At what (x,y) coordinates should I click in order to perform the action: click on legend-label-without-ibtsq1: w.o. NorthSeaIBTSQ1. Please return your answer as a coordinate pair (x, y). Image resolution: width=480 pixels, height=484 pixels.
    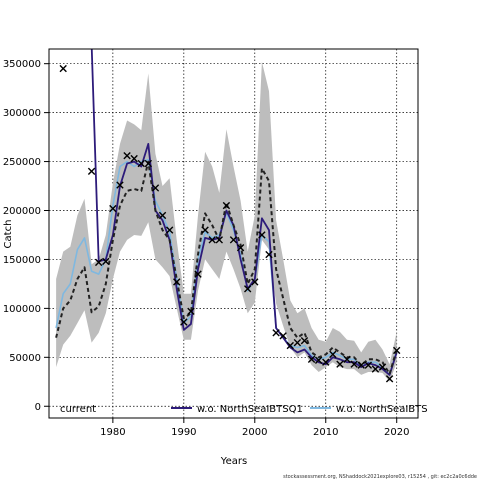
    Looking at the image, I should click on (250, 409).